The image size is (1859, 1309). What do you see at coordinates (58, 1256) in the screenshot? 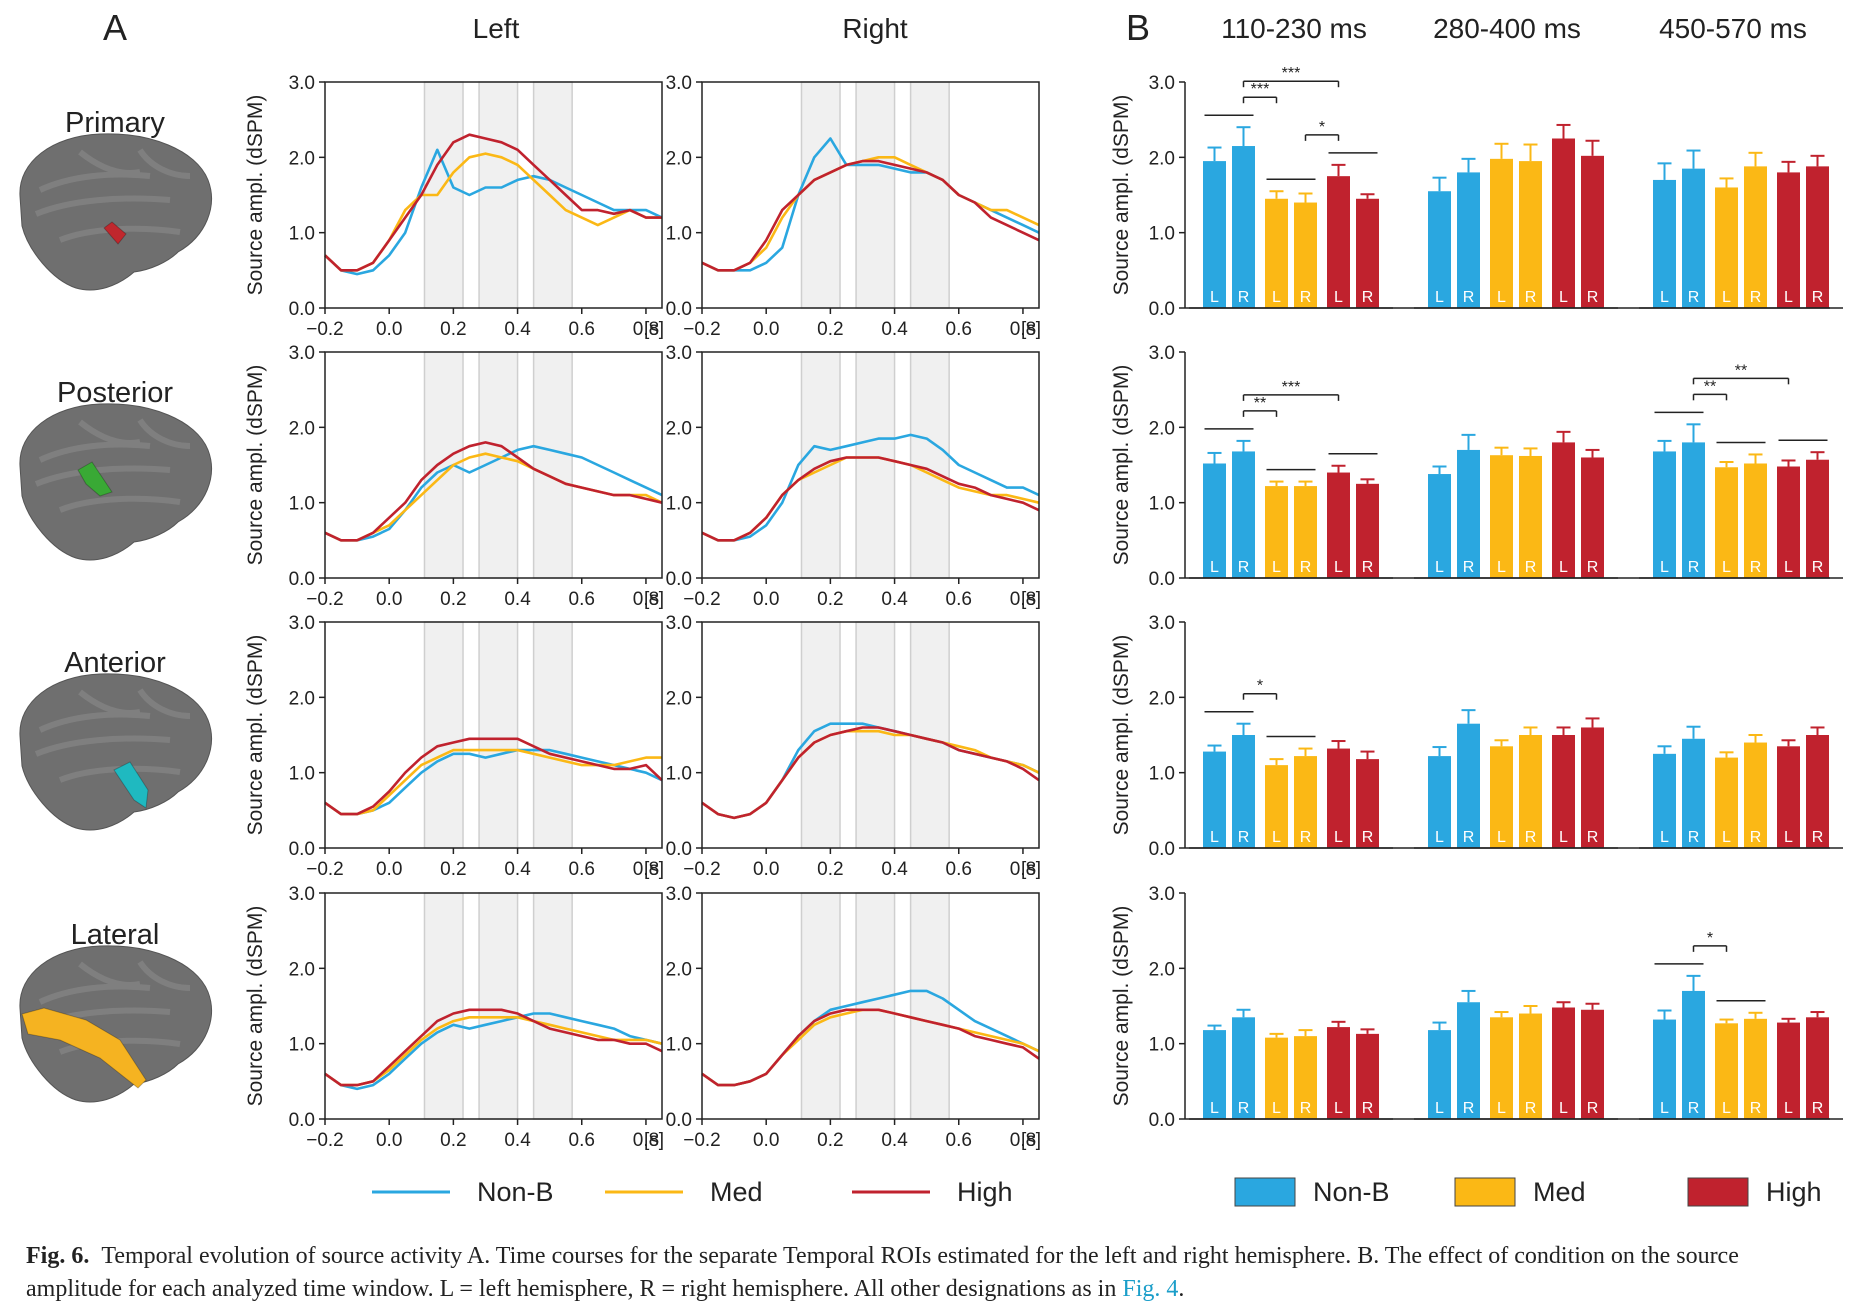
I see `caption-label: Fig. 6.` at bounding box center [58, 1256].